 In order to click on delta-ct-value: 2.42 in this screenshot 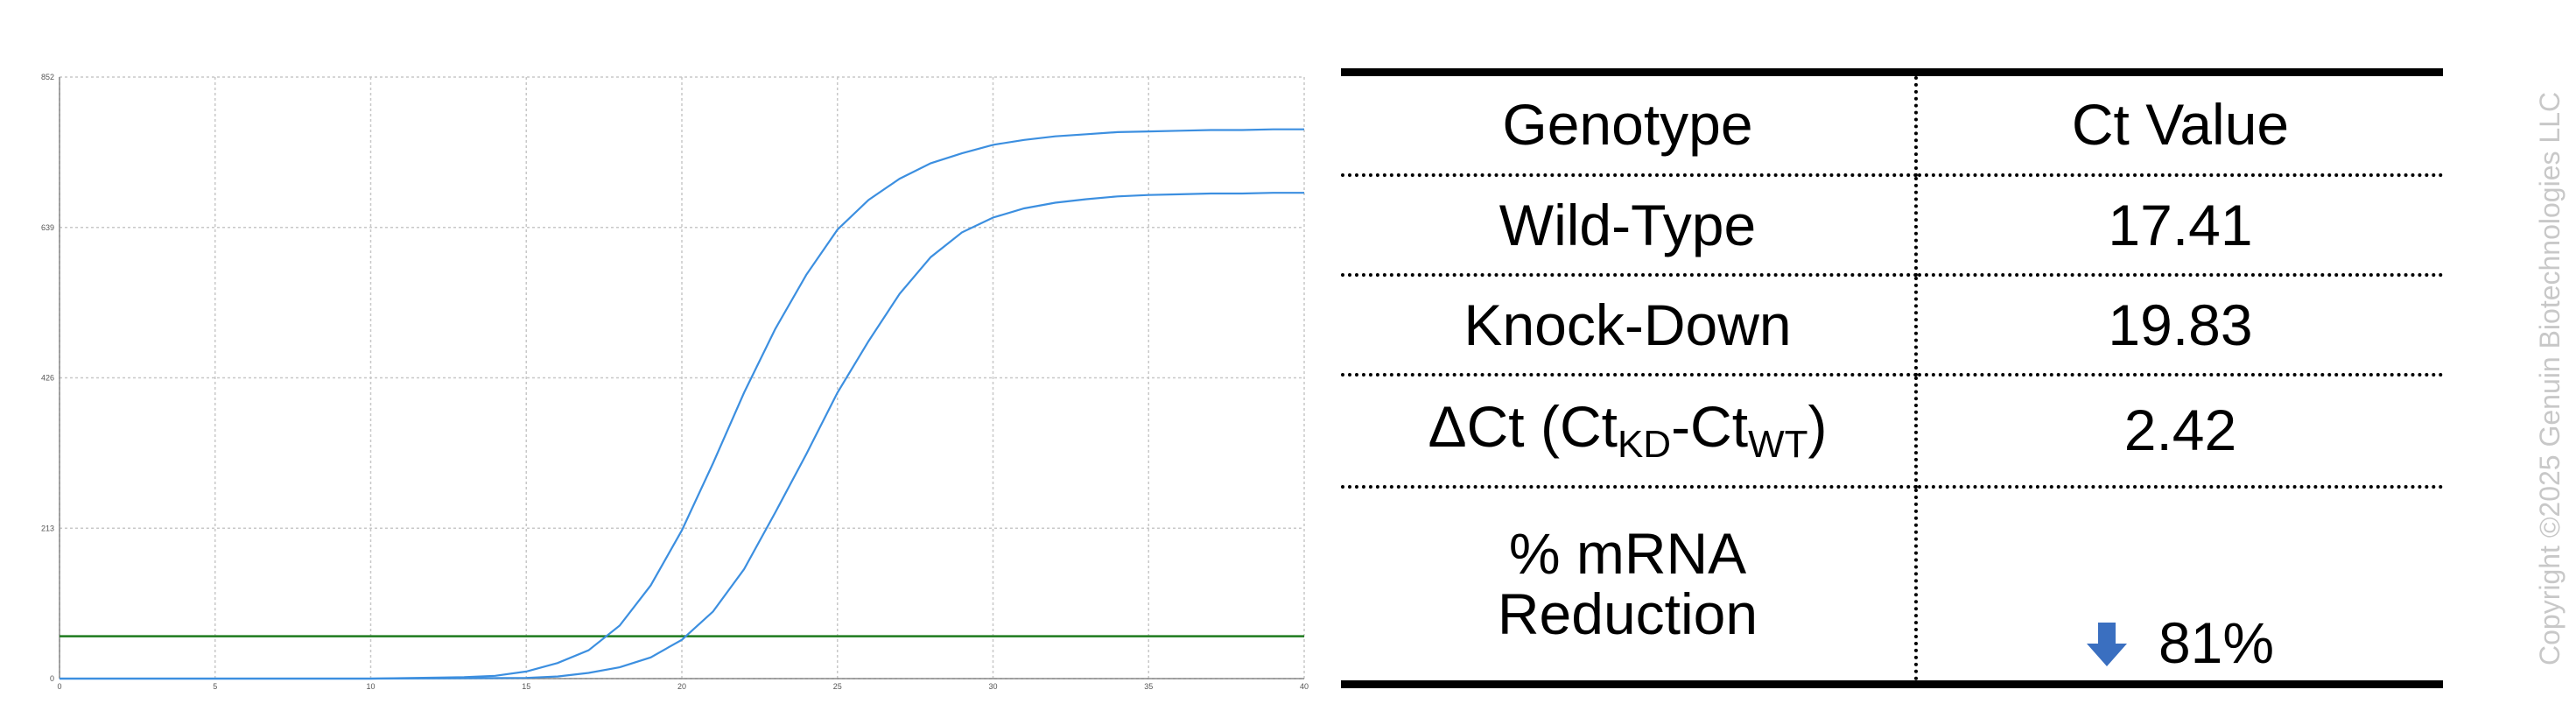, I will do `click(2179, 432)`.